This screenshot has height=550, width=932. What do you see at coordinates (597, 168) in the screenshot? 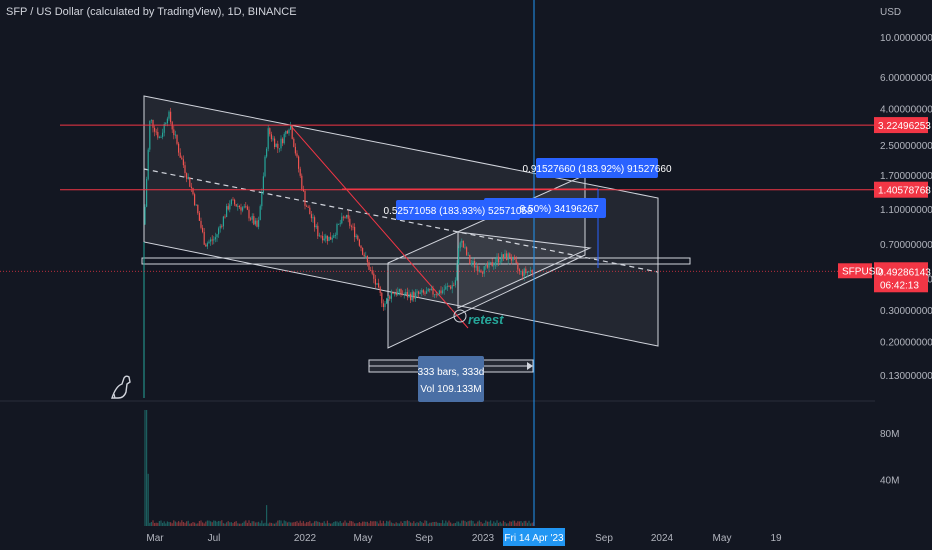
I see `measure-label-1: 0.91527660 (183.92%) 91527660` at bounding box center [597, 168].